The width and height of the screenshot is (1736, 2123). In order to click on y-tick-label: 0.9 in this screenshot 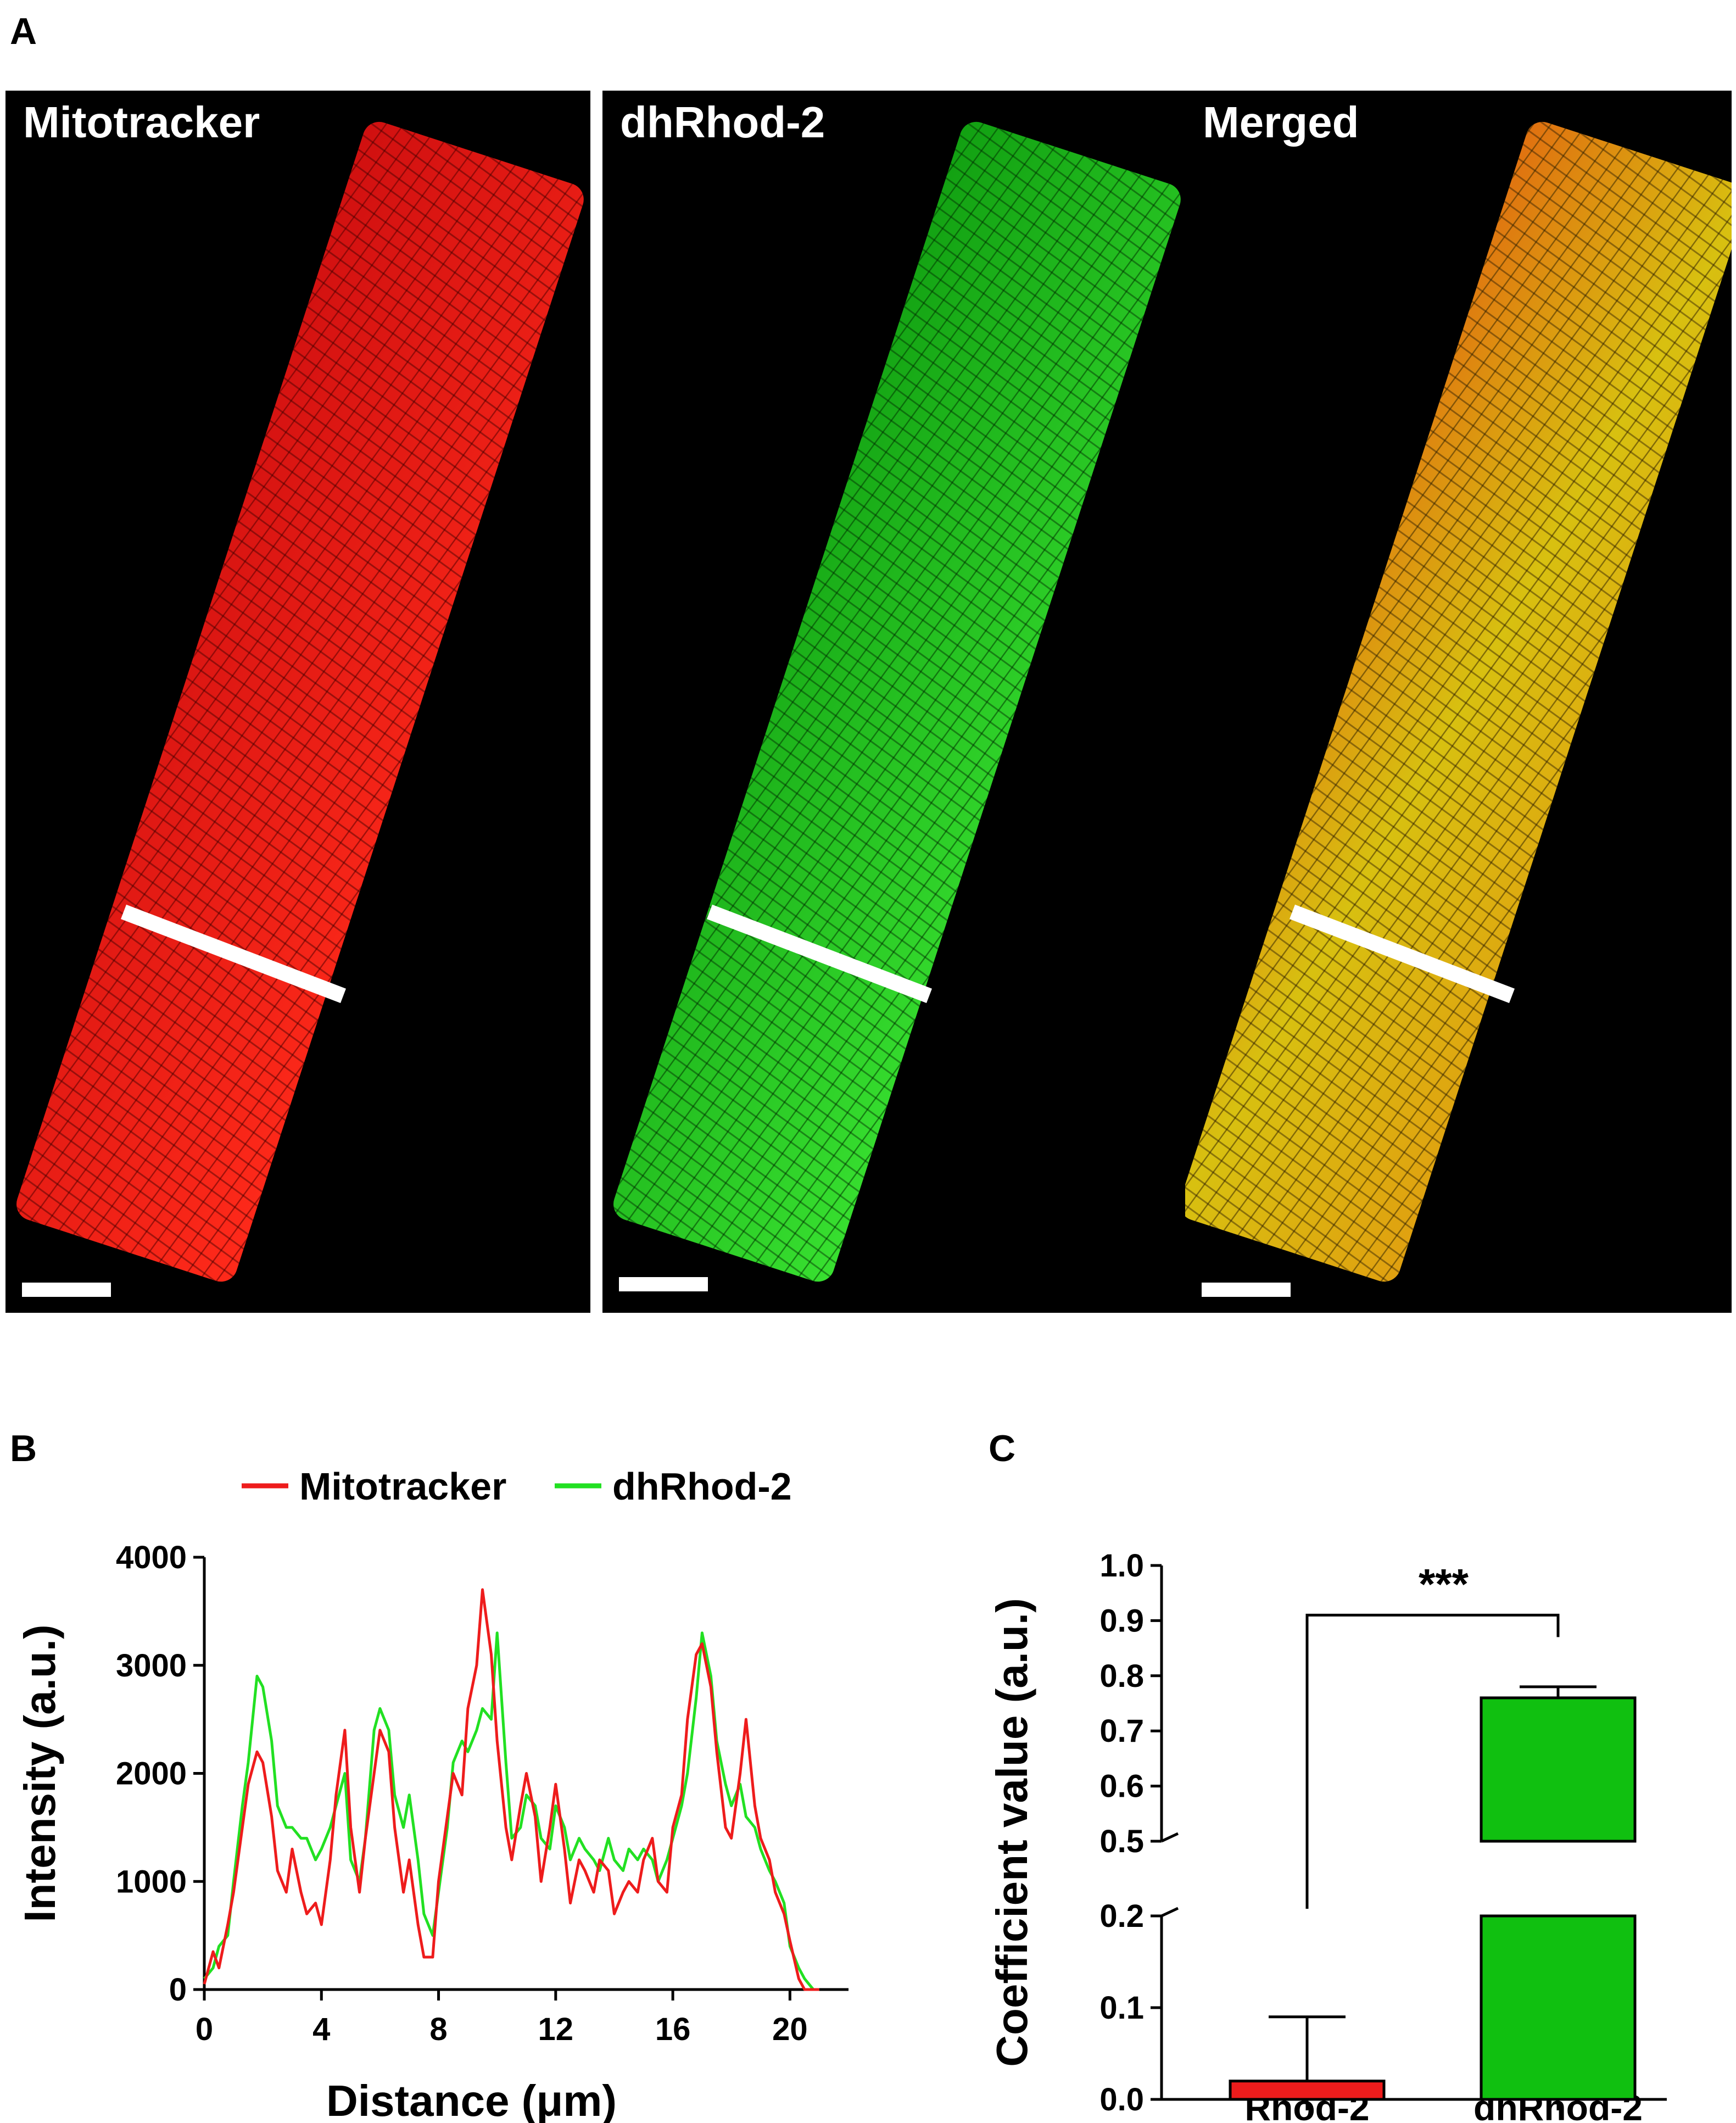, I will do `click(1121, 1621)`.